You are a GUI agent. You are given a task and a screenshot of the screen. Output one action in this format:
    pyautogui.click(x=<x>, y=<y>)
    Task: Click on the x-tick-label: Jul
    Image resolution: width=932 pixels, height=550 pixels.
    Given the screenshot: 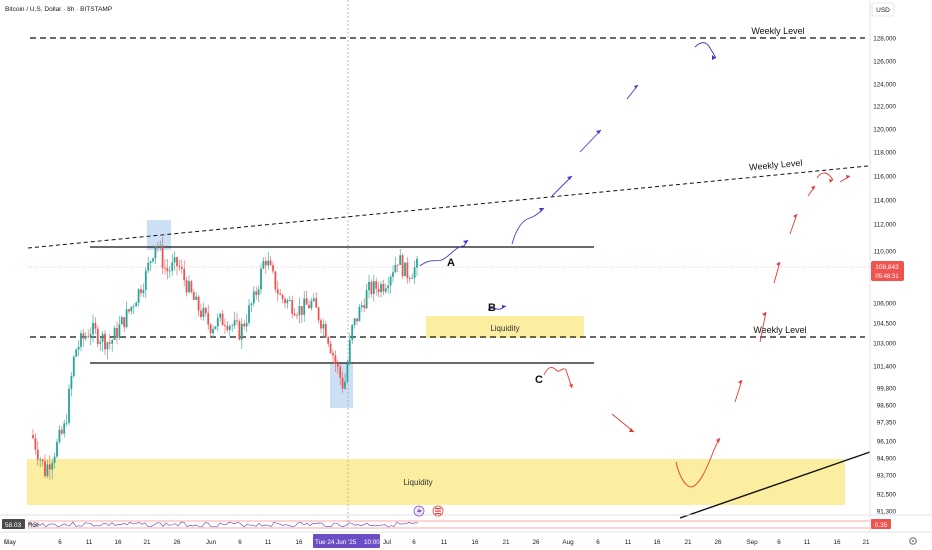 What is the action you would take?
    pyautogui.click(x=387, y=542)
    